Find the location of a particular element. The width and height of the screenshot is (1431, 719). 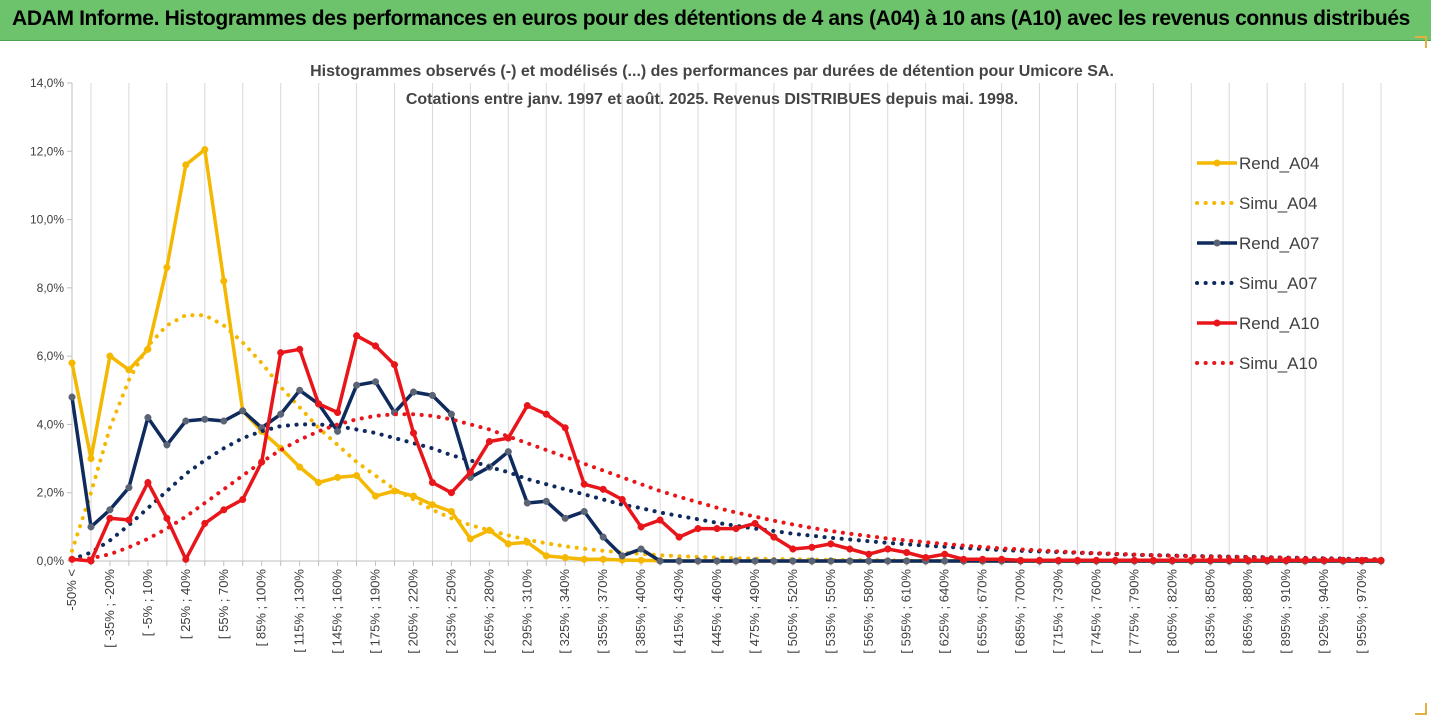

x-tick-label: [ 25% ; 40% is located at coordinates (185, 604).